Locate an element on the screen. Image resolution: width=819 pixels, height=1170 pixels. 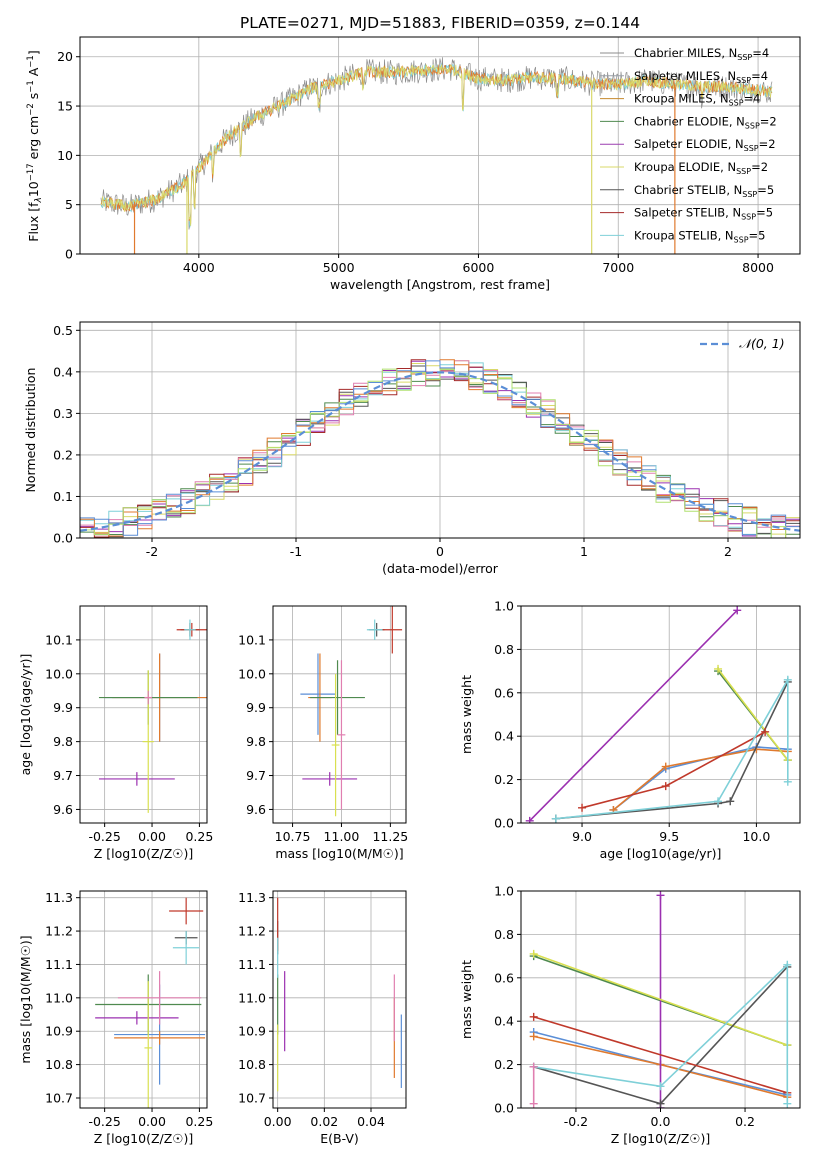
y-tick-label: 15 is located at coordinates (65, 106).